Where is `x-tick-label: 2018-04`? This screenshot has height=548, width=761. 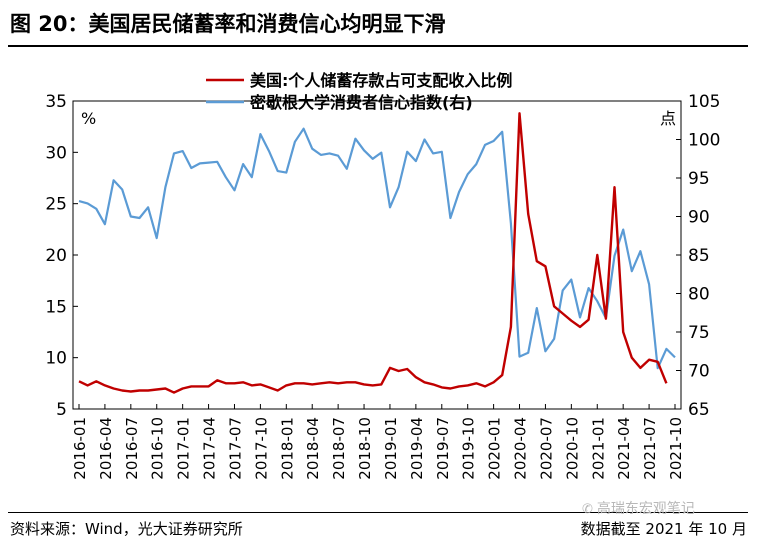
x-tick-label: 2018-04 is located at coordinates (313, 448).